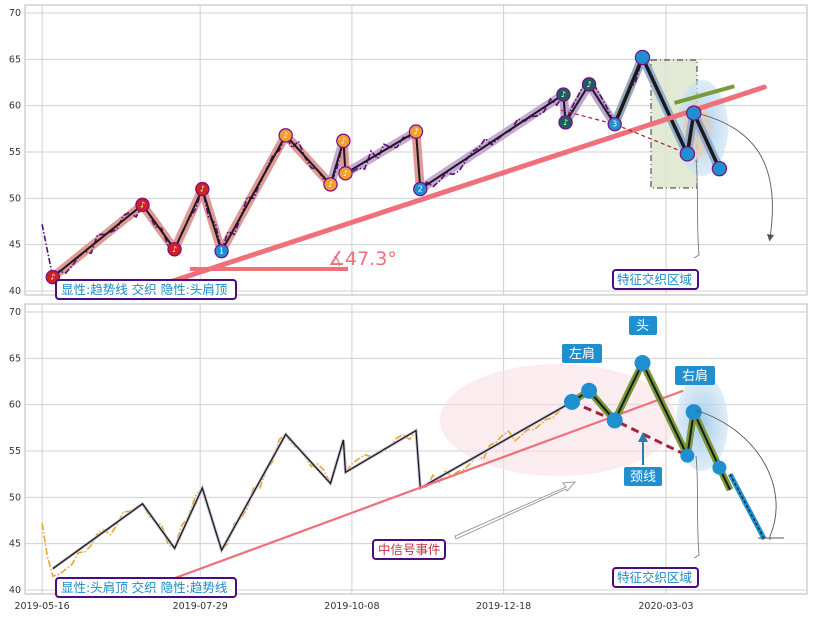 The image size is (813, 617). What do you see at coordinates (503, 606) in the screenshot?
I see `xtick-label: 2019-12-18` at bounding box center [503, 606].